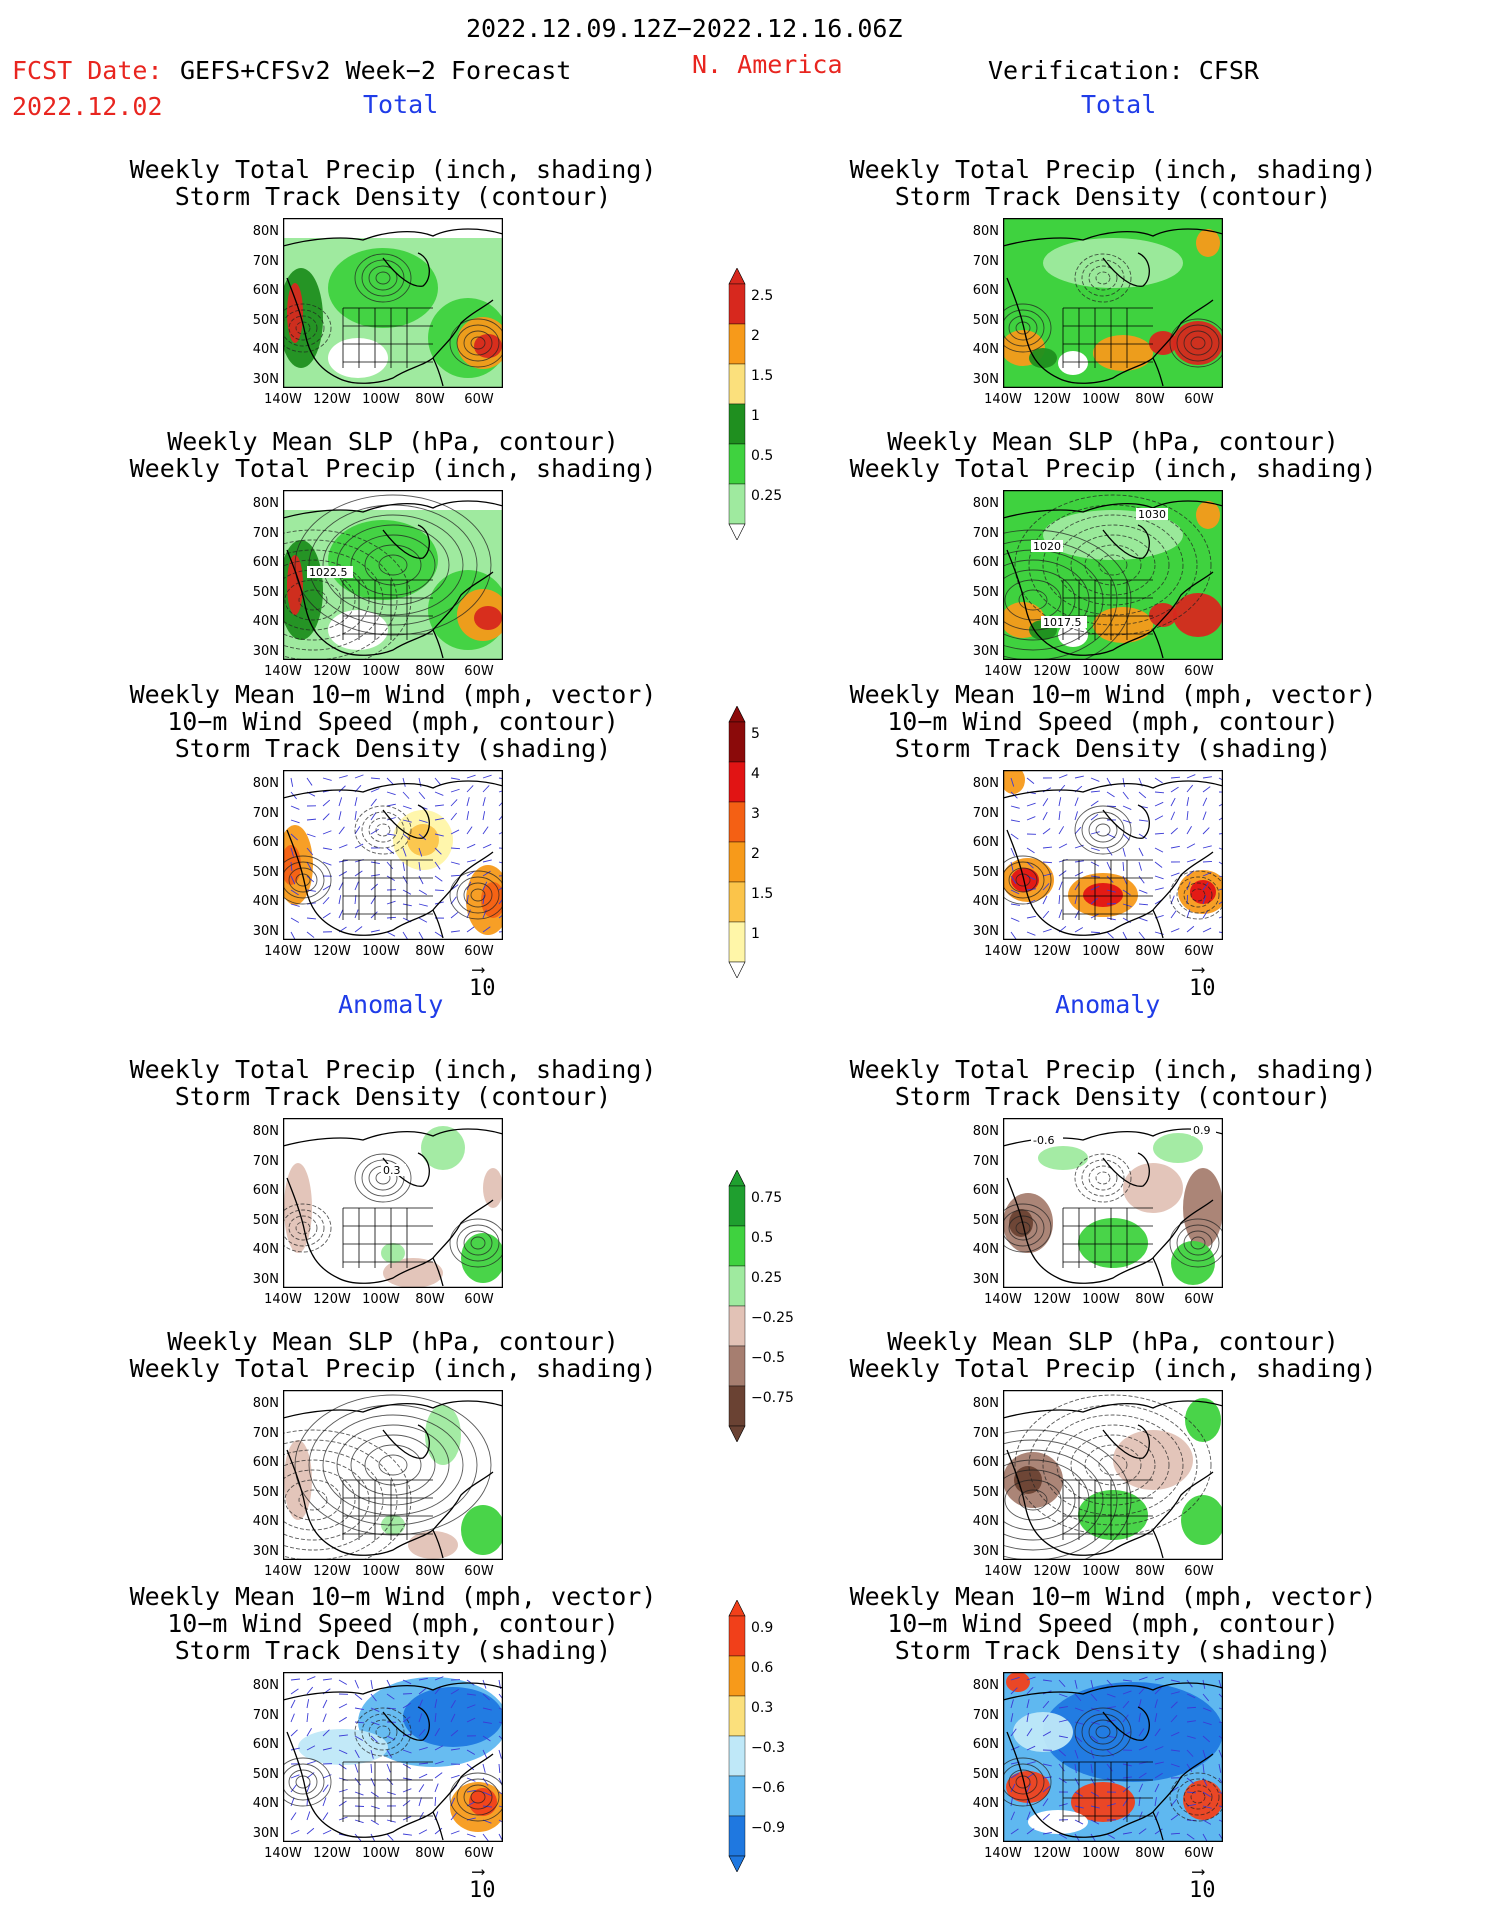 This screenshot has height=1925, width=1487. I want to click on vector-reference-arrow-icon: ⟶, so click(1198, 969).